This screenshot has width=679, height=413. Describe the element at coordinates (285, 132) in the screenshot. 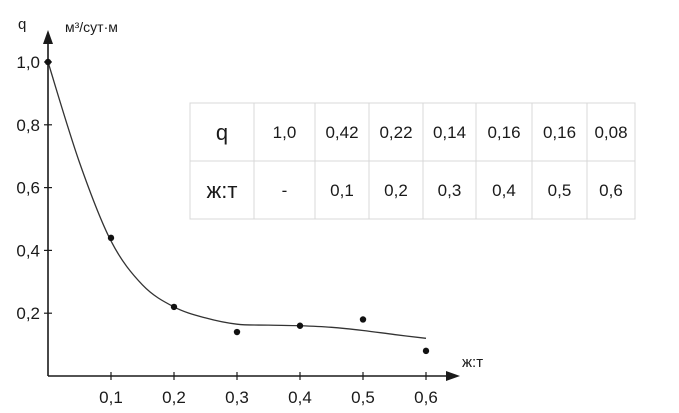

I see `table-cell: 1,0` at that location.